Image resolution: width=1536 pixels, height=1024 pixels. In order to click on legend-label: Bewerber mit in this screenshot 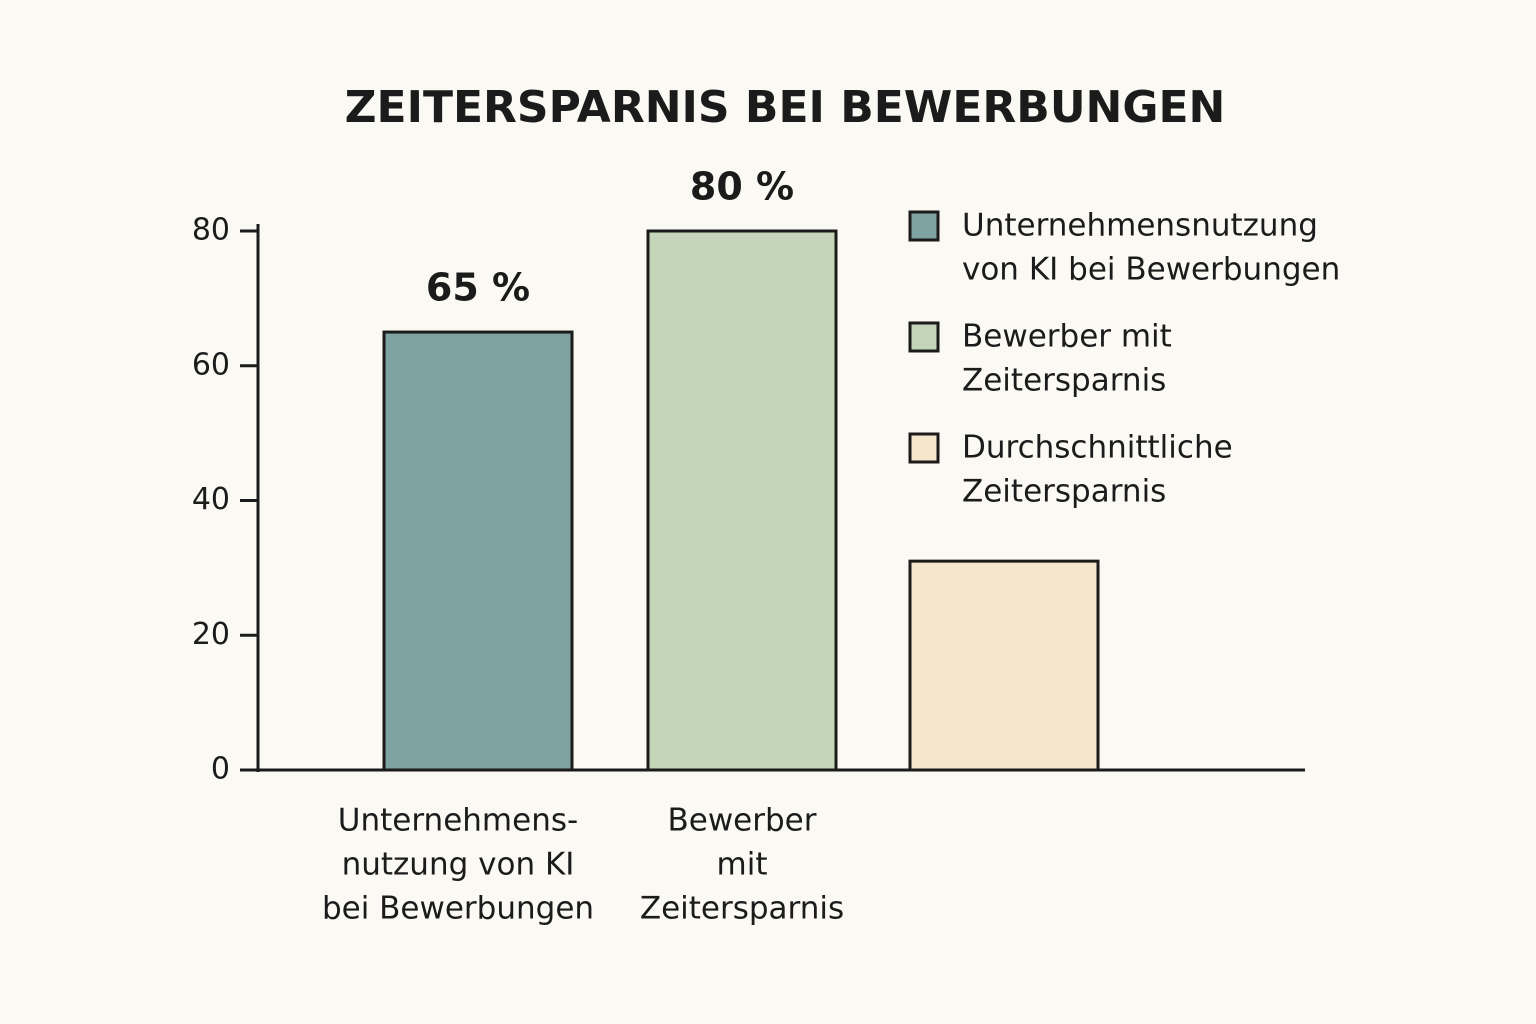, I will do `click(1067, 337)`.